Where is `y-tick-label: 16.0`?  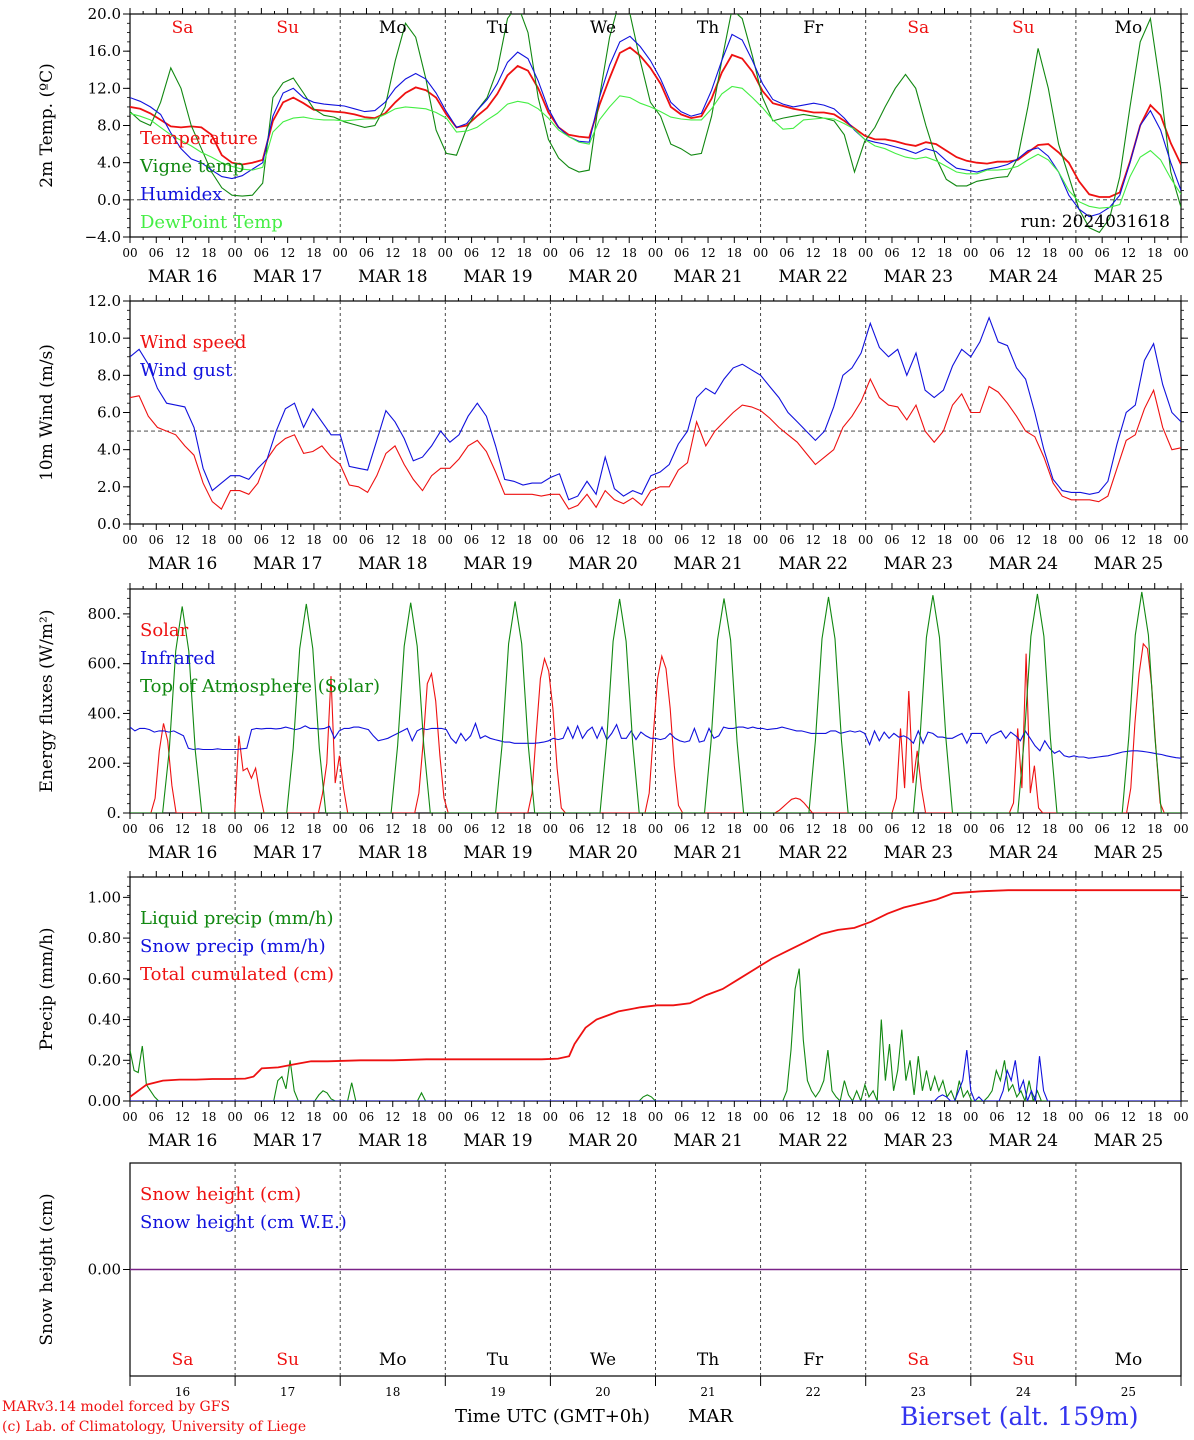
y-tick-label: 16.0 is located at coordinates (104, 51).